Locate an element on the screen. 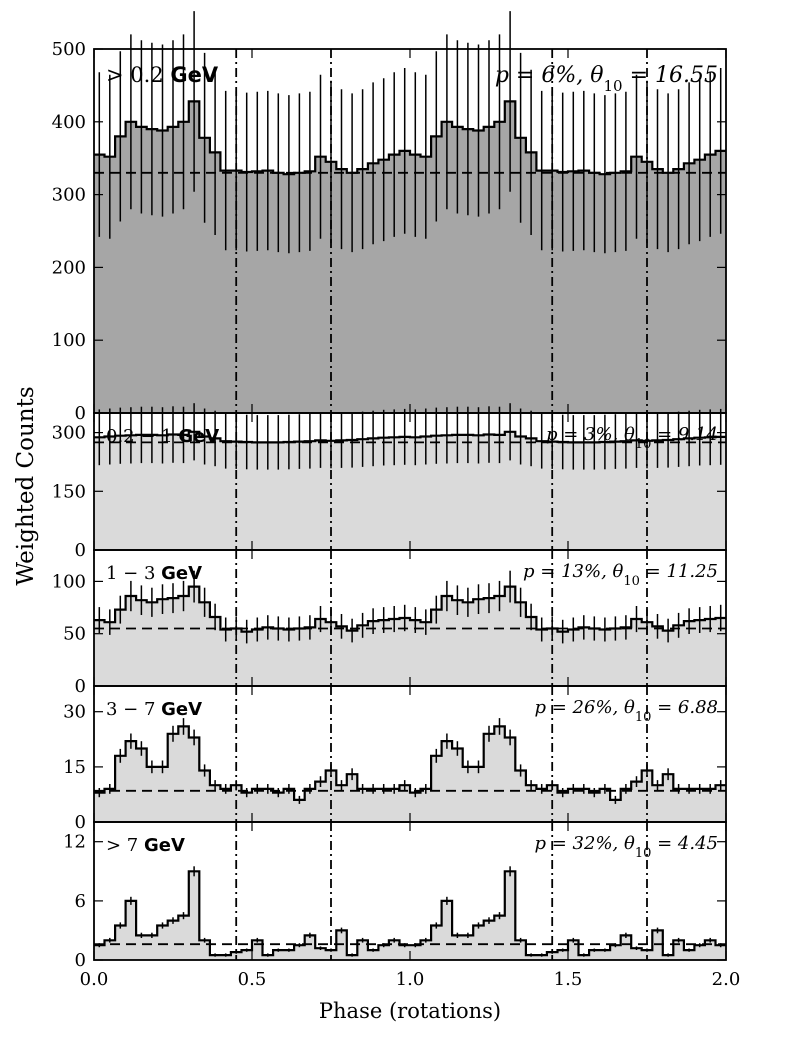 The image size is (790, 1050). panel5: 0 6 12 > 7 GeV p = 32%, θ10 = 4.45 is located at coordinates (395, 896).